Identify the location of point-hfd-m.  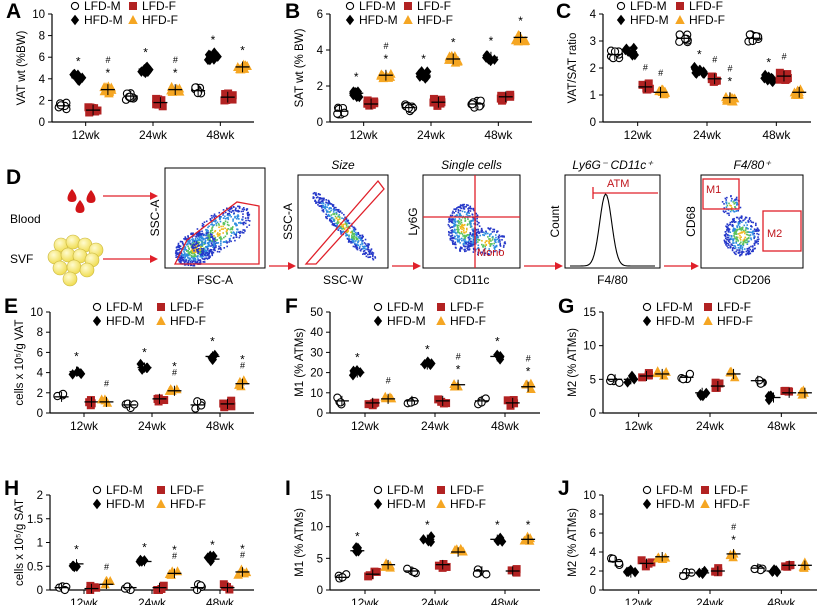
(633, 48).